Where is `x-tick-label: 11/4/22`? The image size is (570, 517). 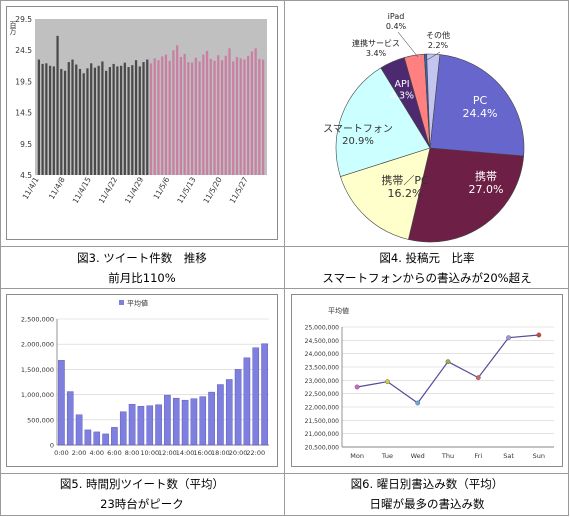
x-tick-label: 11/4/22 is located at coordinates (108, 190).